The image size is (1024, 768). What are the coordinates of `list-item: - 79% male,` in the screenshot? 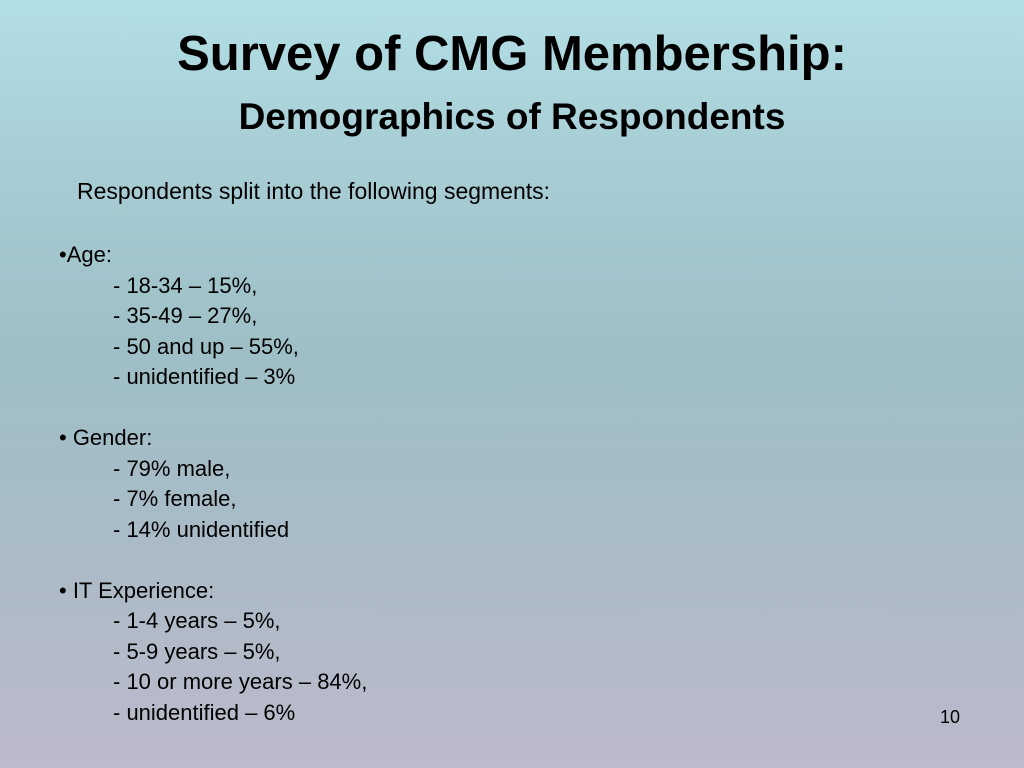 It's located at (172, 468).